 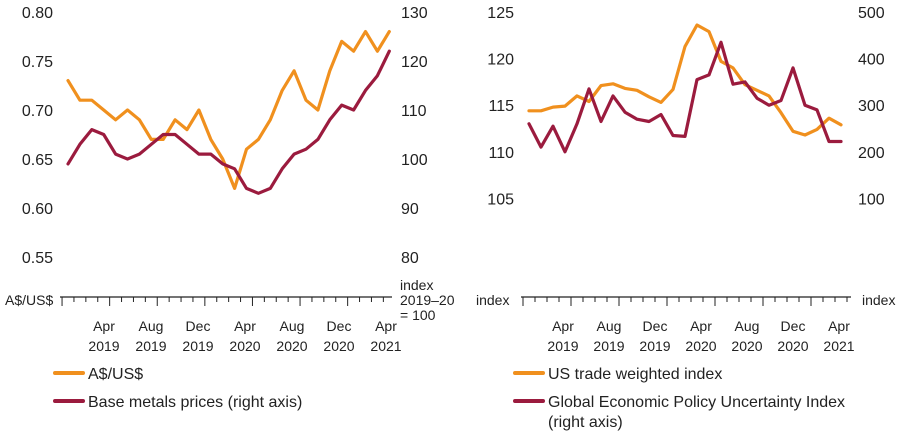 What do you see at coordinates (427, 300) in the screenshot?
I see `panel1-right-axis-unit: 2019–20` at bounding box center [427, 300].